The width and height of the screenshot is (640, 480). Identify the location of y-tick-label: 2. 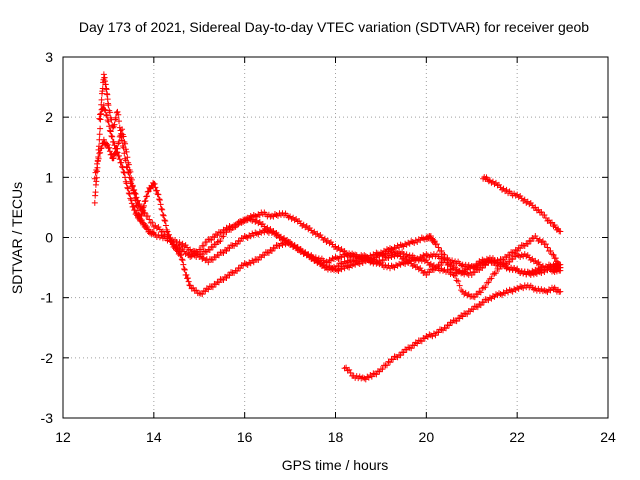
(49, 117).